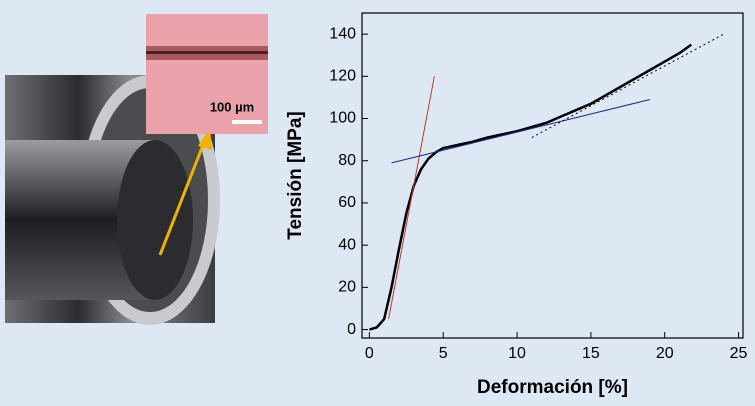  What do you see at coordinates (347, 287) in the screenshot?
I see `y-tick-label: 20` at bounding box center [347, 287].